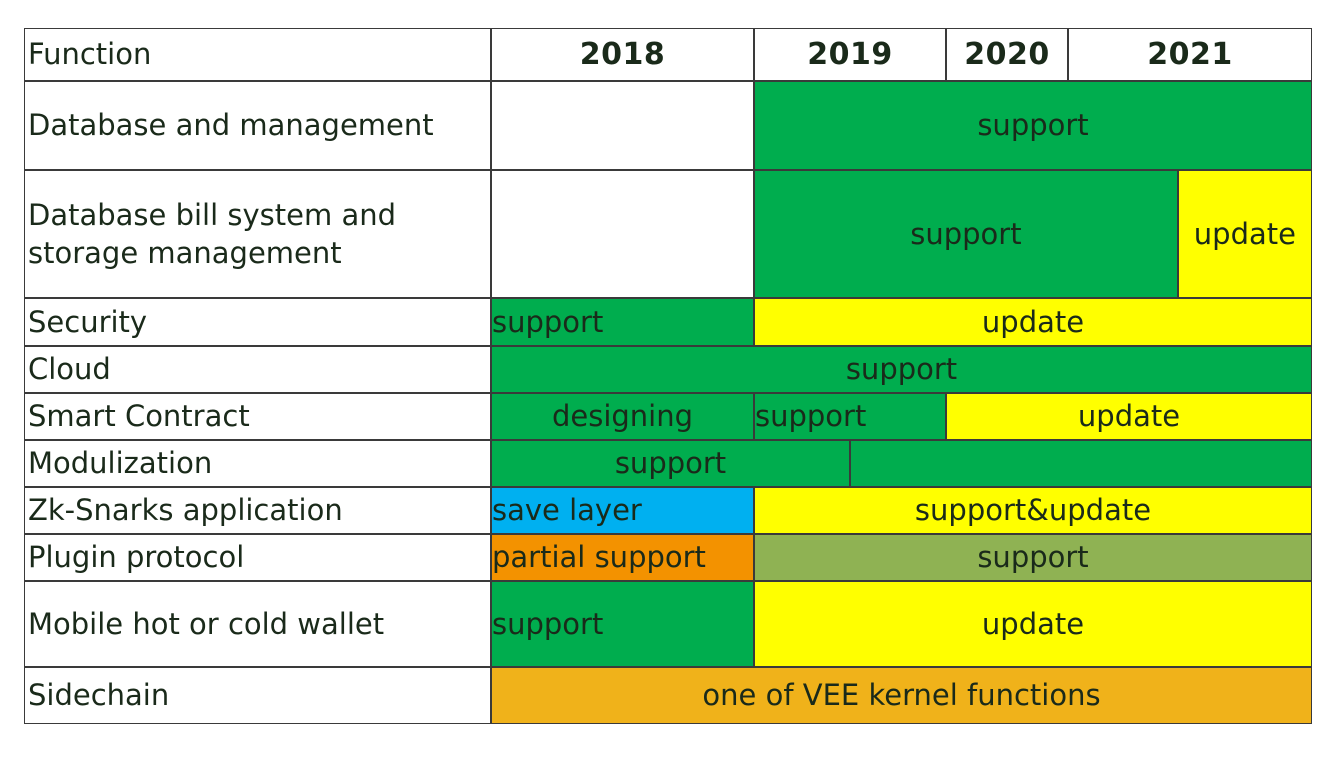  What do you see at coordinates (257, 510) in the screenshot?
I see `function-name: Zk-Snarks application` at bounding box center [257, 510].